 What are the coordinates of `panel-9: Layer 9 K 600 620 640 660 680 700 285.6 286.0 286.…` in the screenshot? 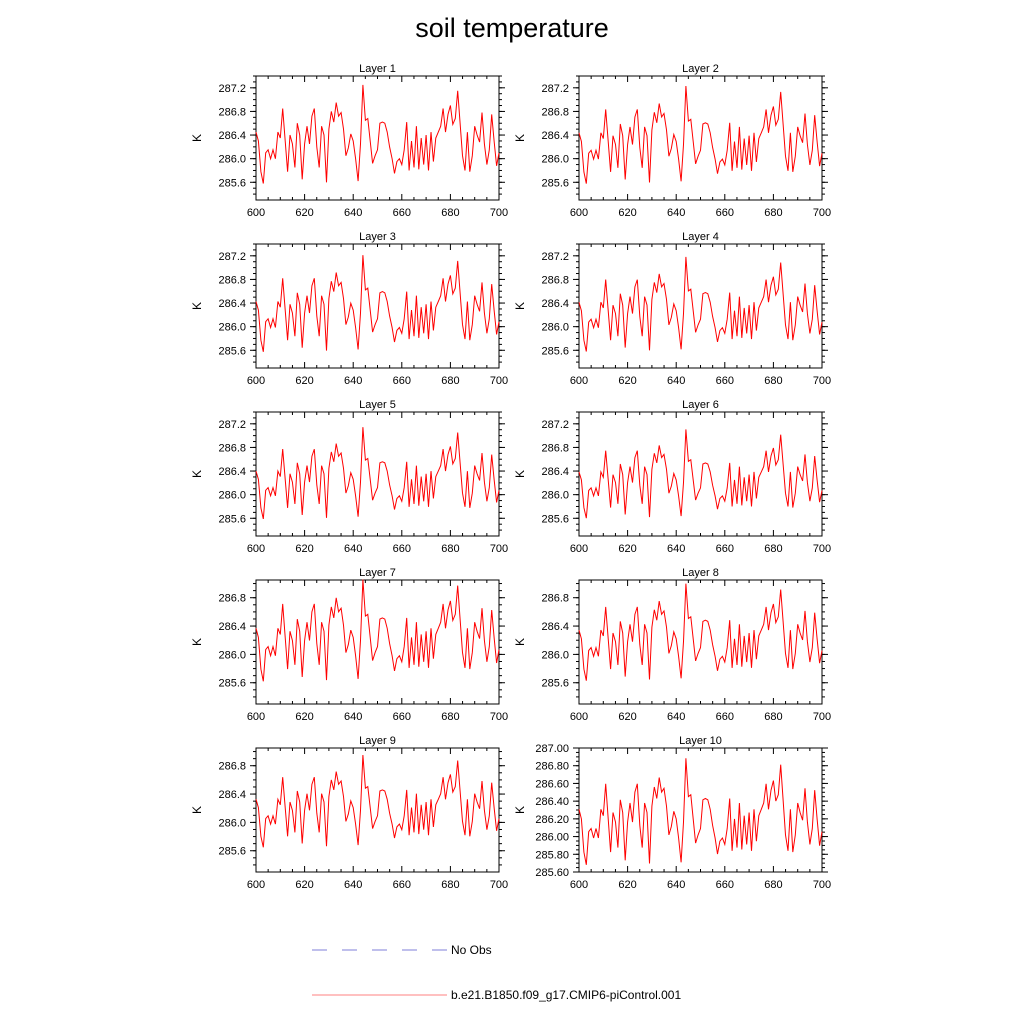 It's located at (349, 813).